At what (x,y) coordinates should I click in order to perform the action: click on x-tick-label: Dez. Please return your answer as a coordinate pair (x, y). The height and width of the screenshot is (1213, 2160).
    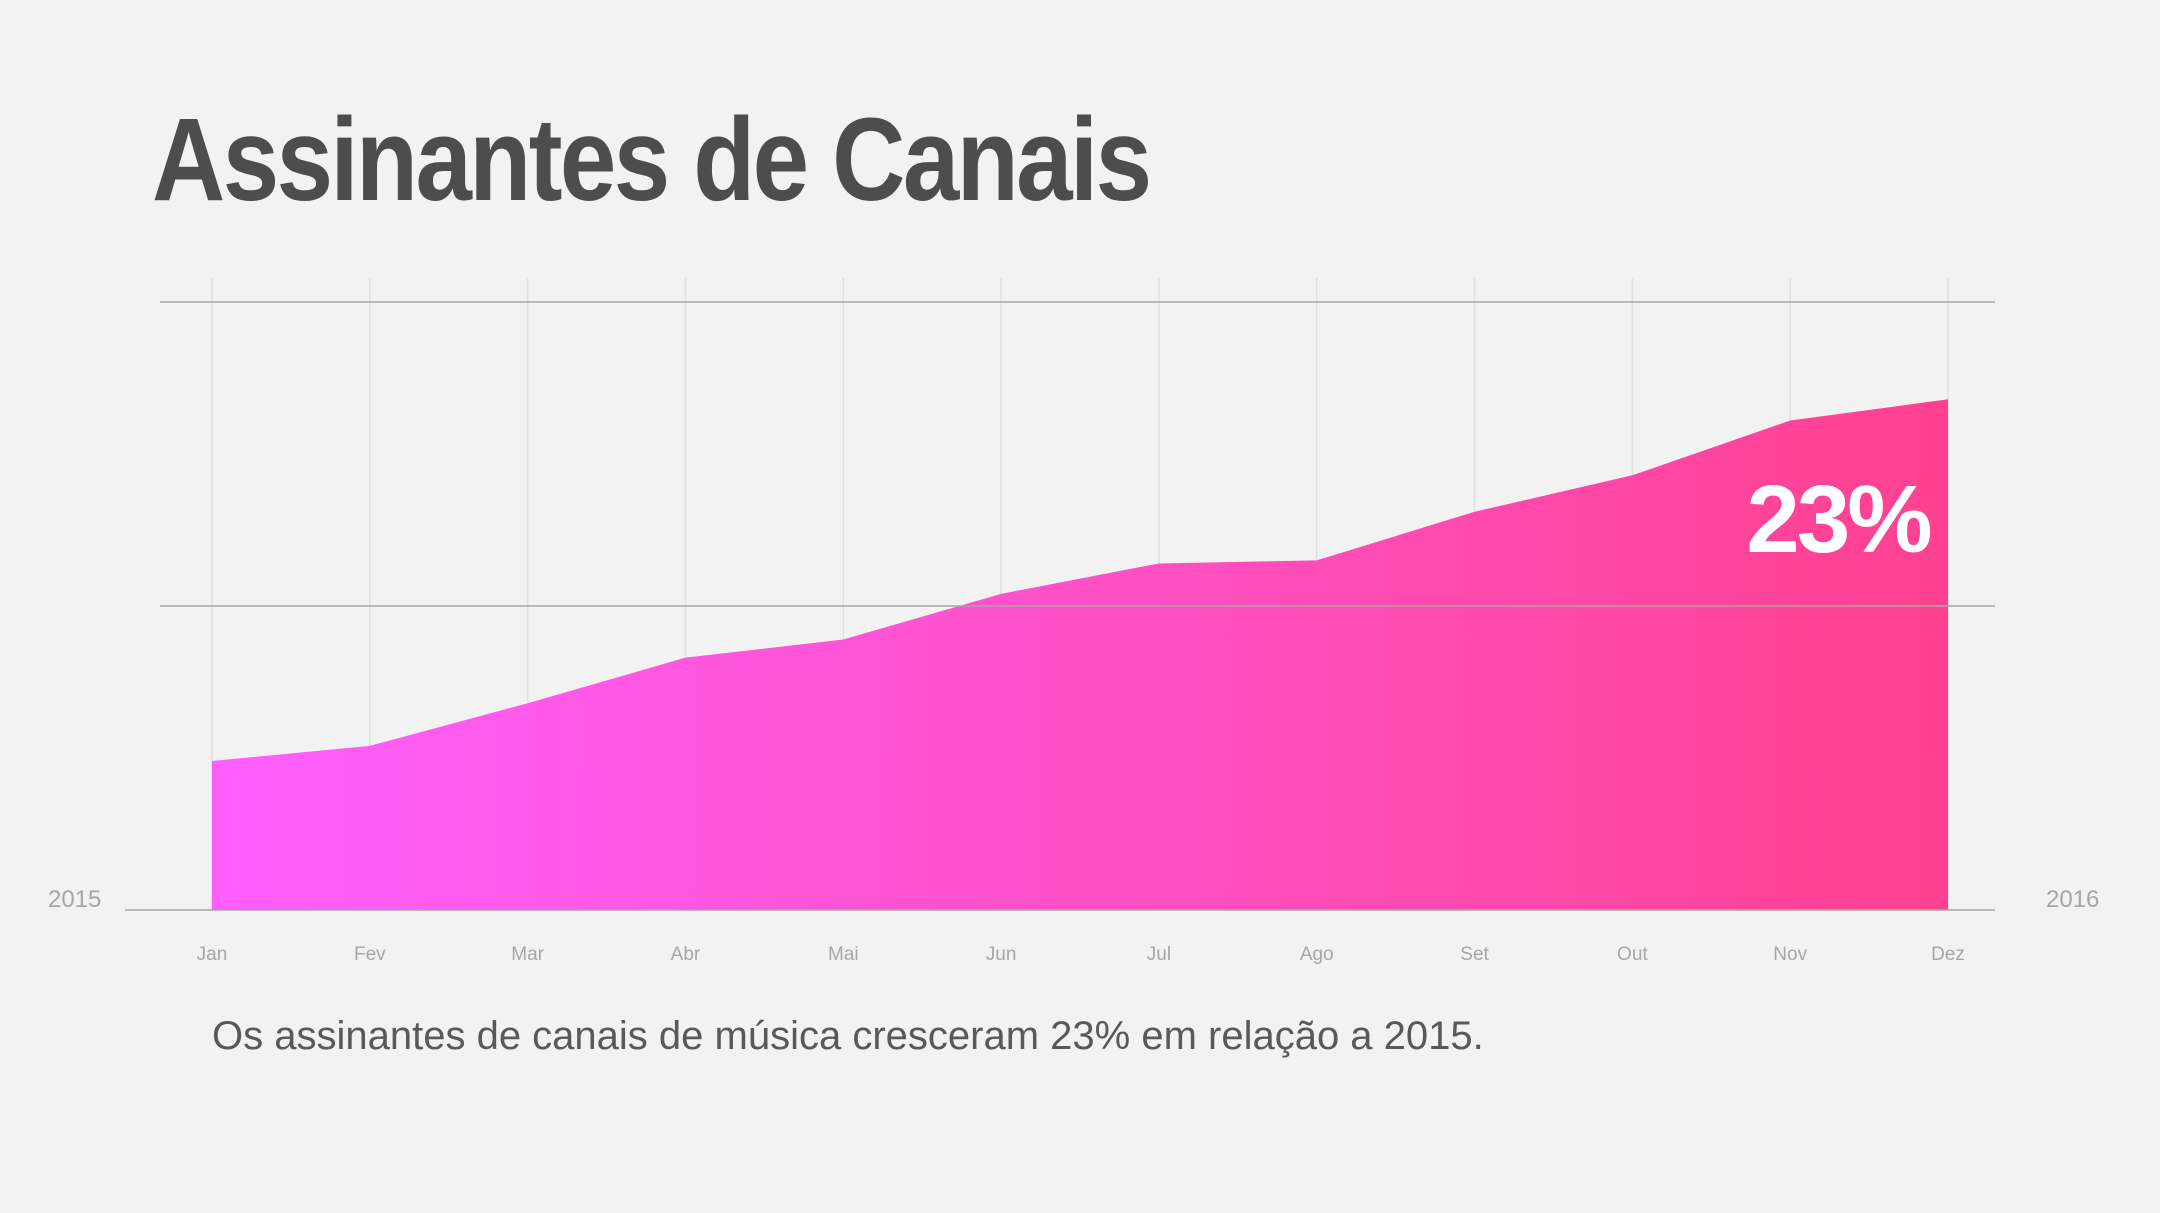
    Looking at the image, I should click on (1948, 954).